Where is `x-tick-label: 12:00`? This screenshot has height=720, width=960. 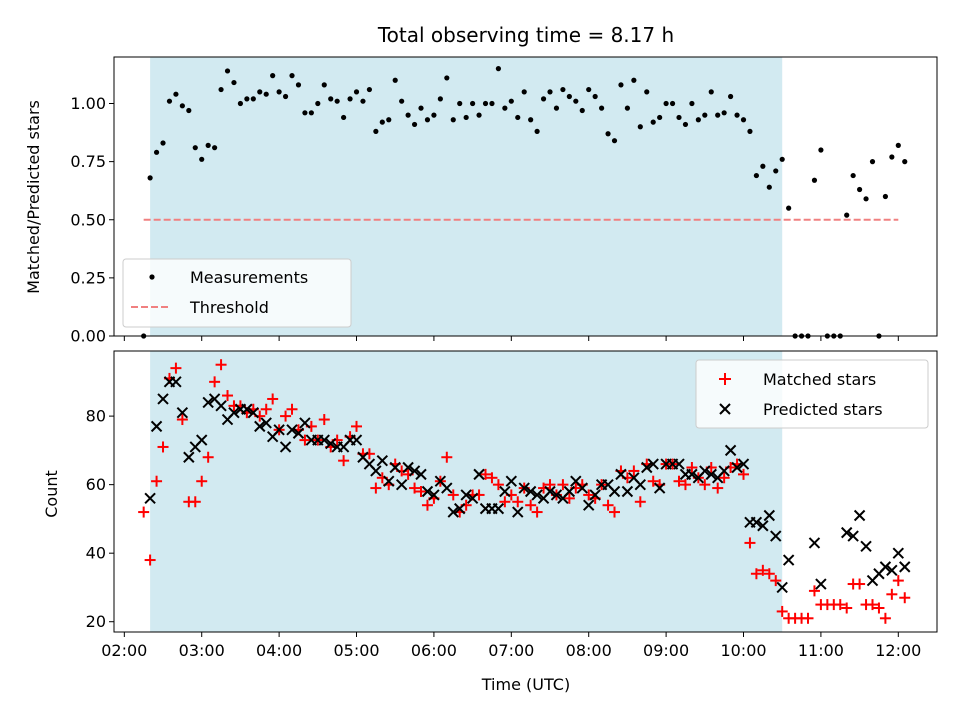 x-tick-label: 12:00 is located at coordinates (898, 650).